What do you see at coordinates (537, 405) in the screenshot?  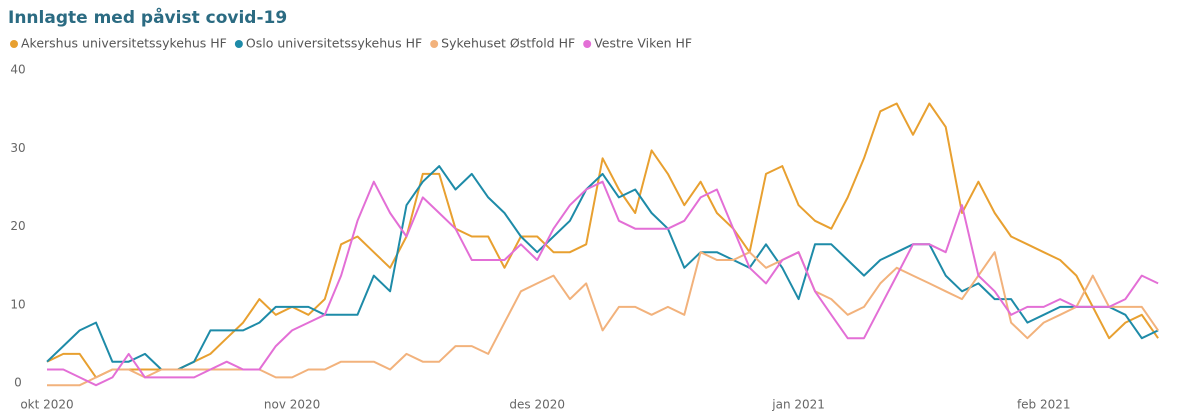 I see `x-tick-label: des 2020` at bounding box center [537, 405].